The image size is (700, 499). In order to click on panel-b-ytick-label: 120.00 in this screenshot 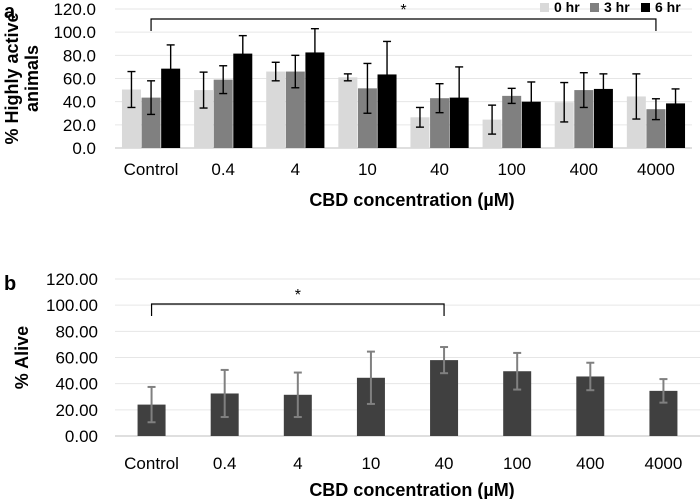, I will do `click(72, 279)`.